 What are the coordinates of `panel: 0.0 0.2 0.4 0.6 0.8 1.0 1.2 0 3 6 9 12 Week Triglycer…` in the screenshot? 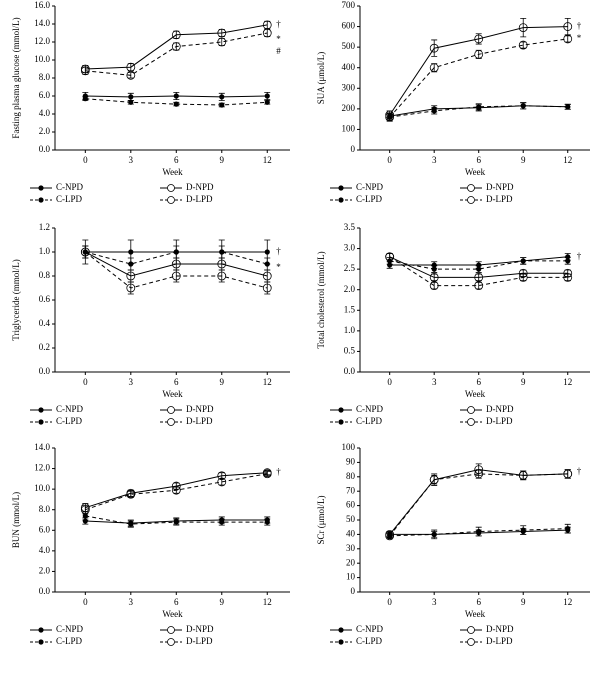 It's located at (150, 324).